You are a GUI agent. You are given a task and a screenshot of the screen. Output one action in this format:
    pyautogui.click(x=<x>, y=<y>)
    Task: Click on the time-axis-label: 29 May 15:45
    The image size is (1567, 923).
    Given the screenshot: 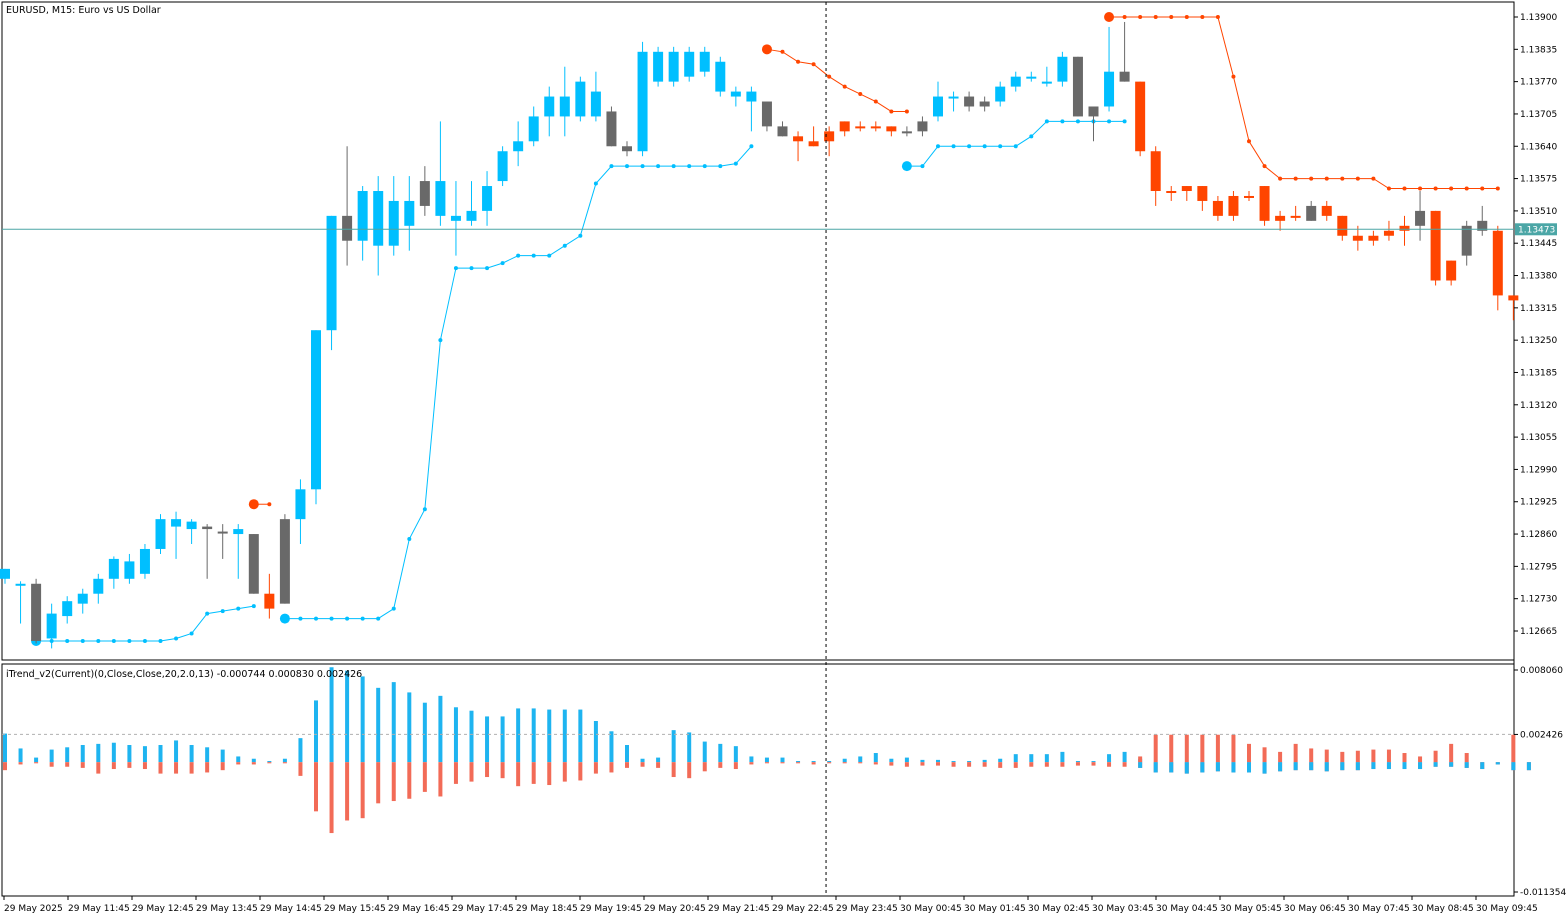 What is the action you would take?
    pyautogui.click(x=355, y=909)
    